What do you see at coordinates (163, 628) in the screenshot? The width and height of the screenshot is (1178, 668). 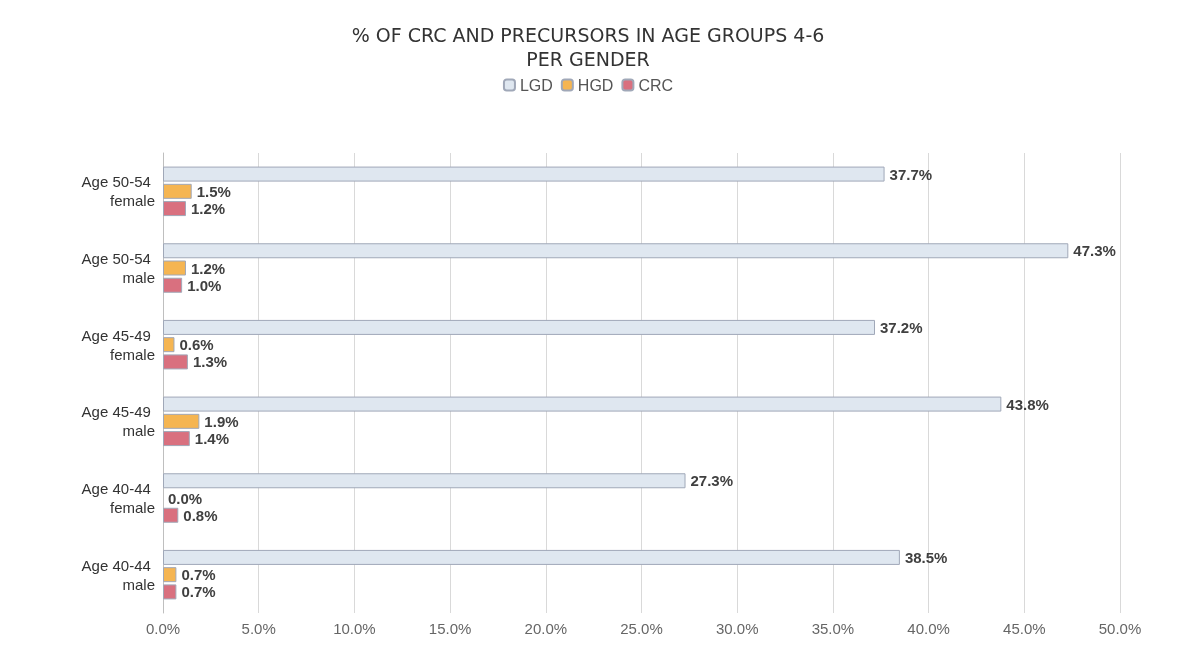 I see `x-tick-label: 0.0%` at bounding box center [163, 628].